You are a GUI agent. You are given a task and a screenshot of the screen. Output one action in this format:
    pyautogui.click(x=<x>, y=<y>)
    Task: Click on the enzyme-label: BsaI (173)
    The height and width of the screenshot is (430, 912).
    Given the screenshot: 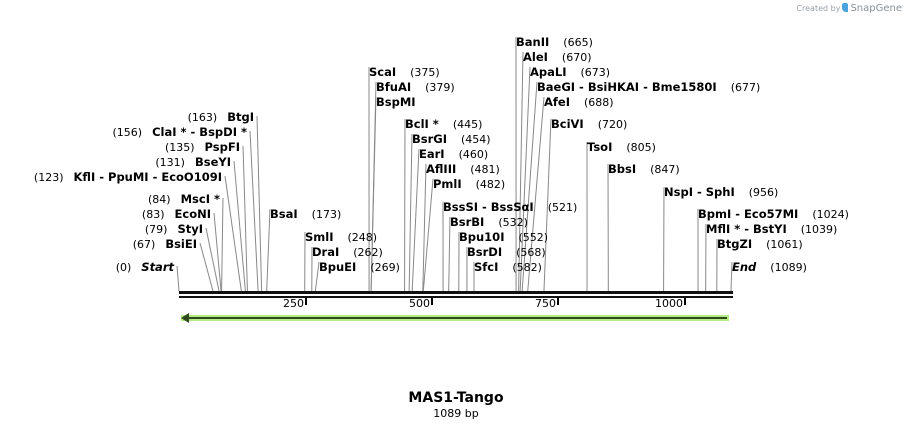 What is the action you would take?
    pyautogui.click(x=305, y=214)
    